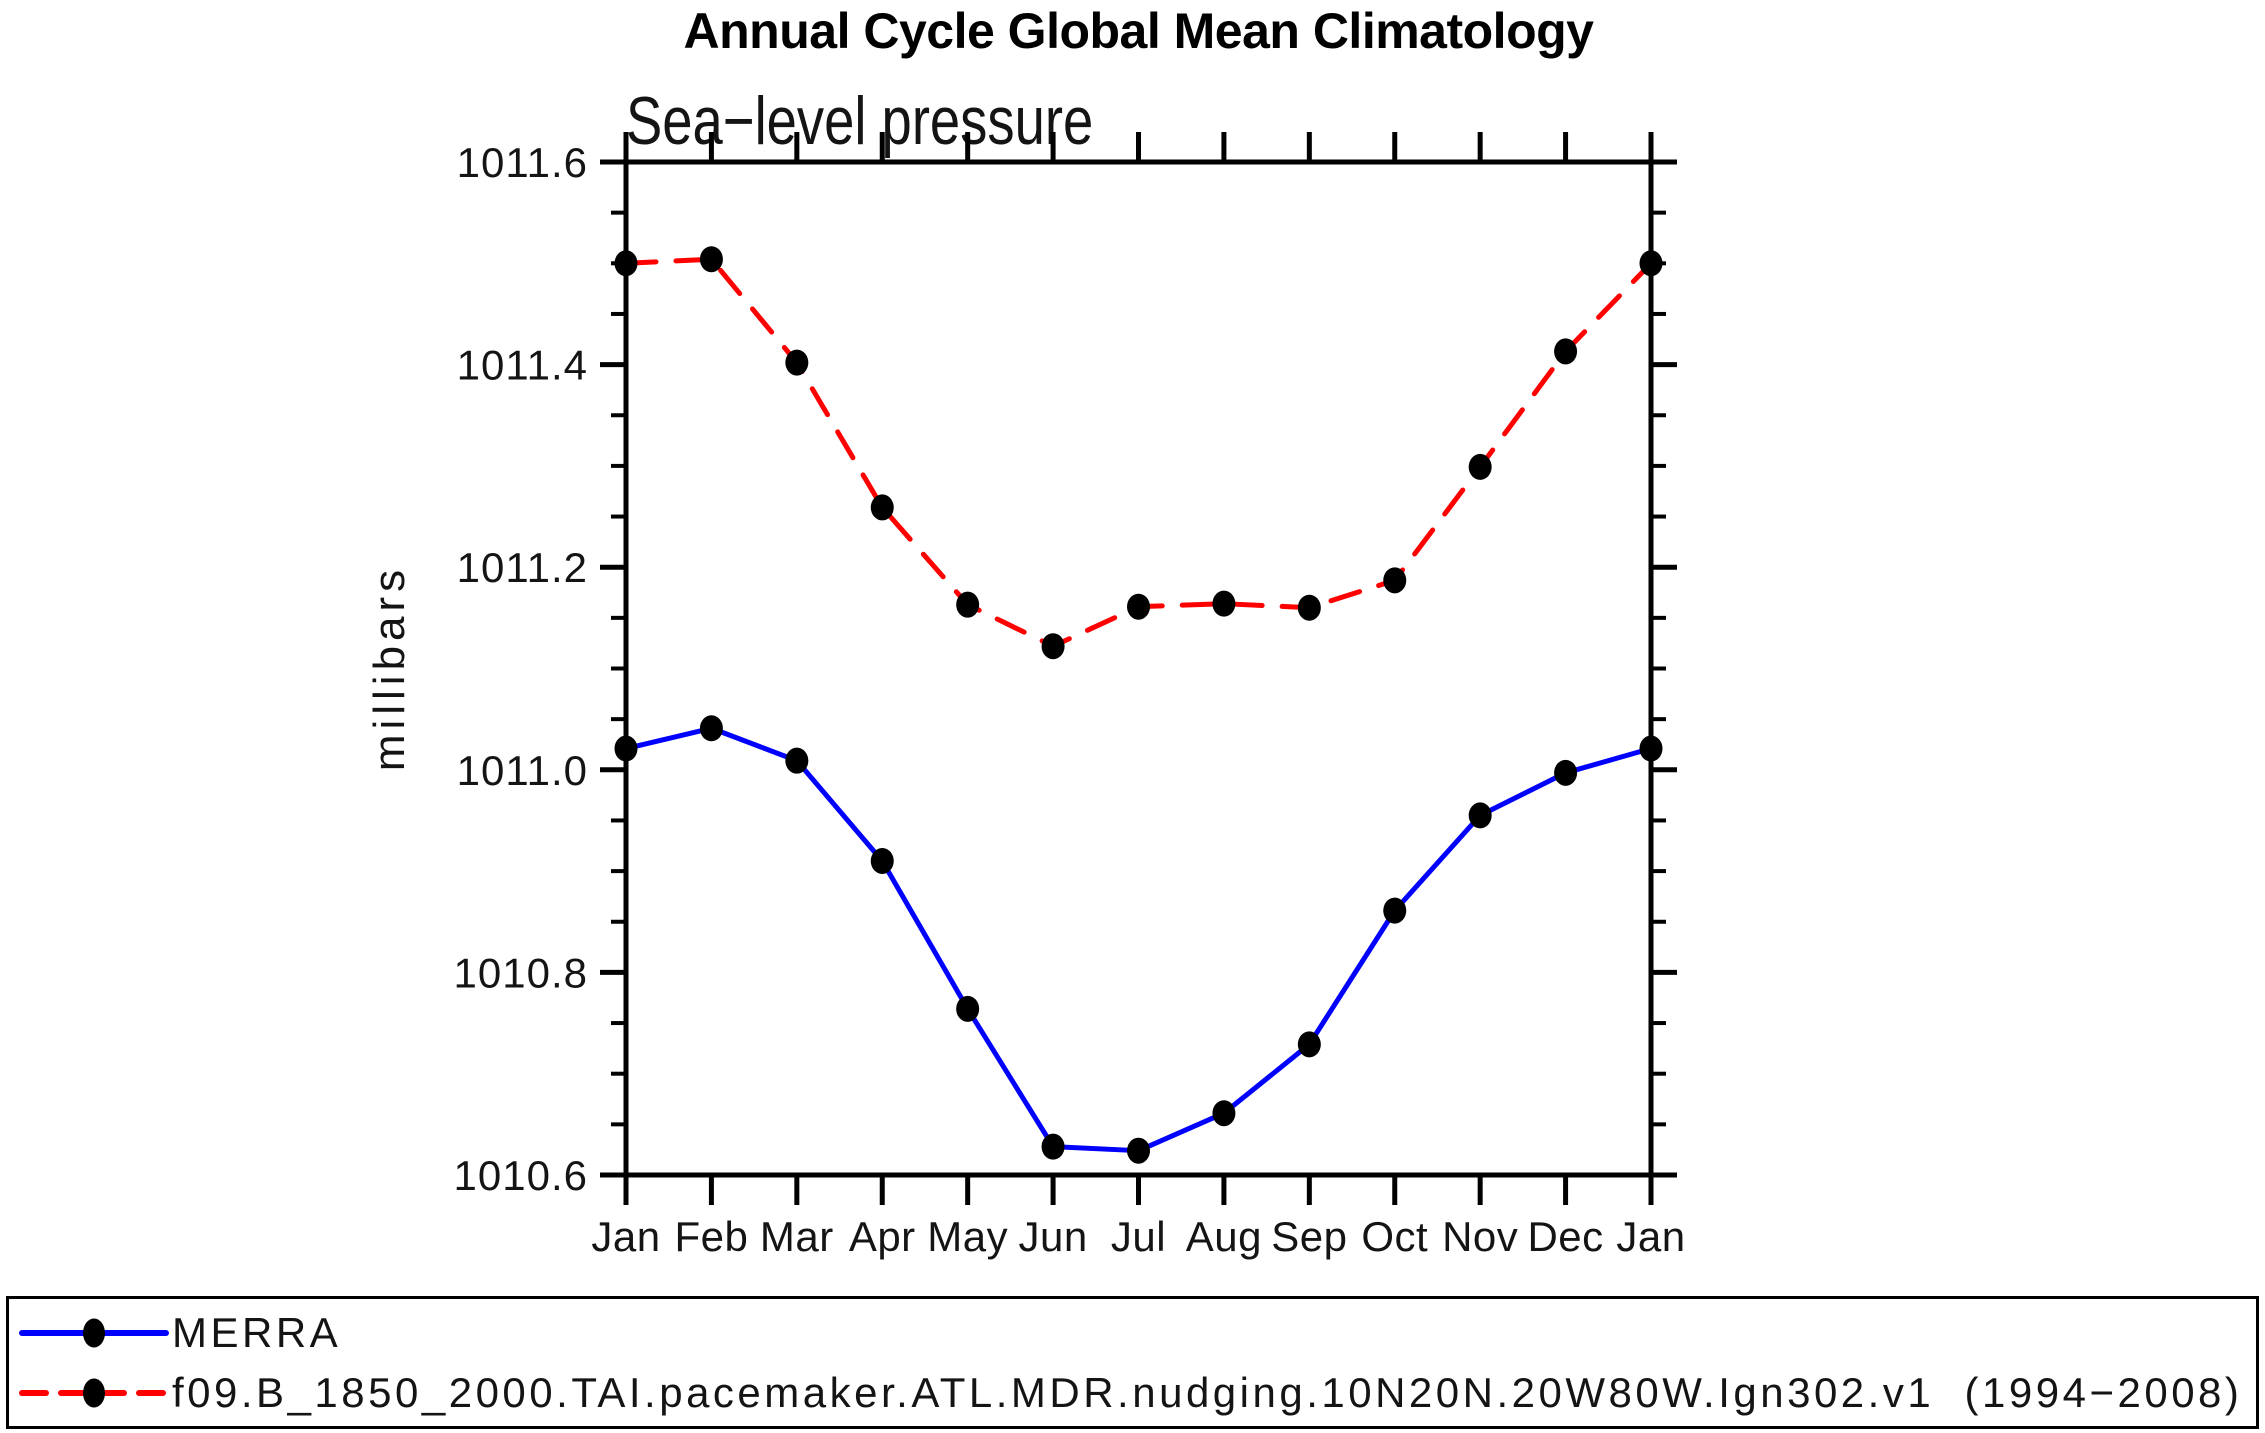  Describe the element at coordinates (1138, 31) in the screenshot. I see `chart-title: Annual Cycle Global Mean Climatology` at that location.